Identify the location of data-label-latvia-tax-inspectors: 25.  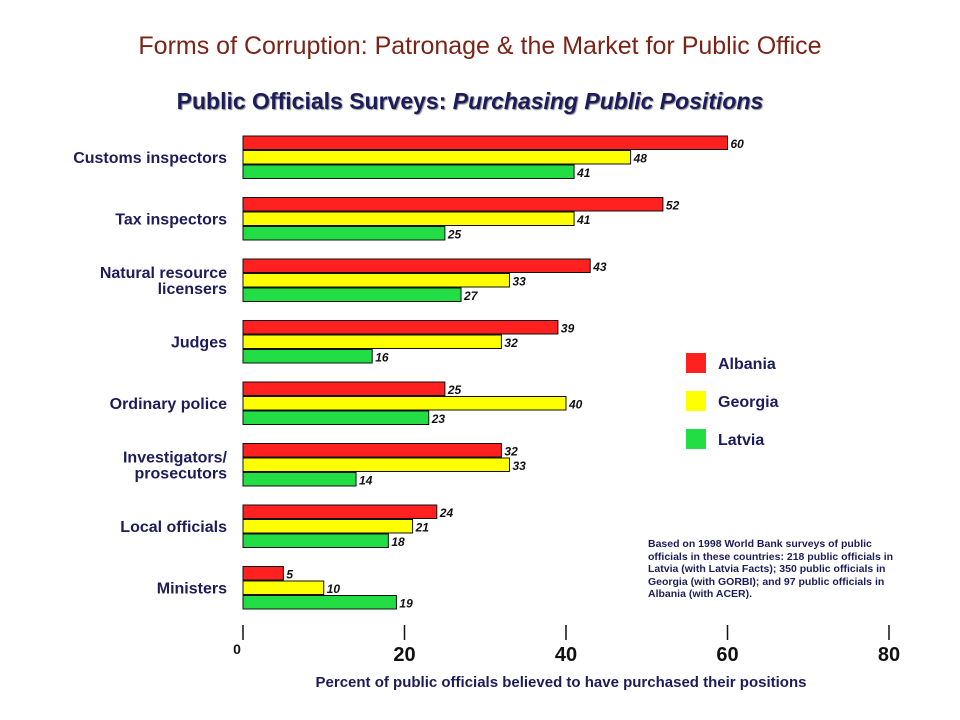
(454, 235).